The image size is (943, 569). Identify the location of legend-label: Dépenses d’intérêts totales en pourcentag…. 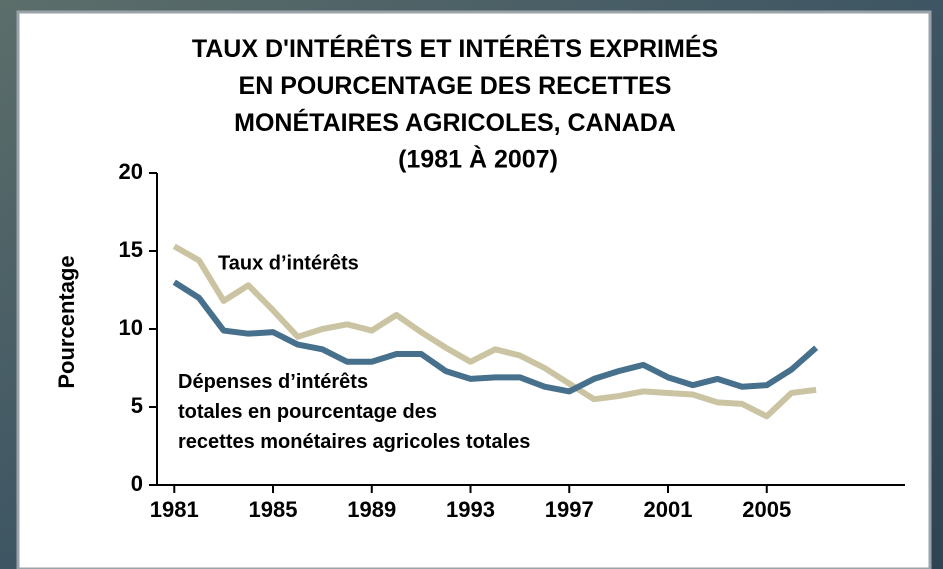
(354, 412).